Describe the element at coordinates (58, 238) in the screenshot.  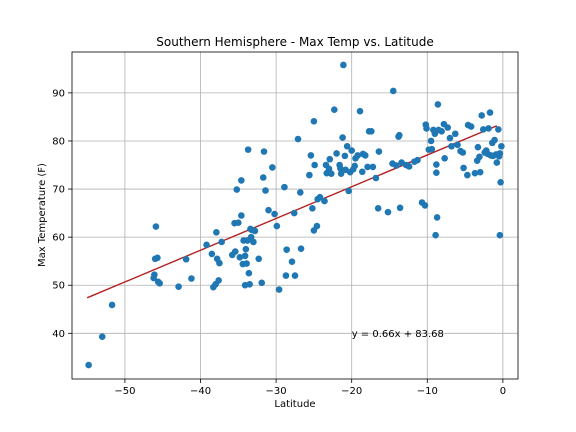
I see `y-tick-label: 60` at that location.